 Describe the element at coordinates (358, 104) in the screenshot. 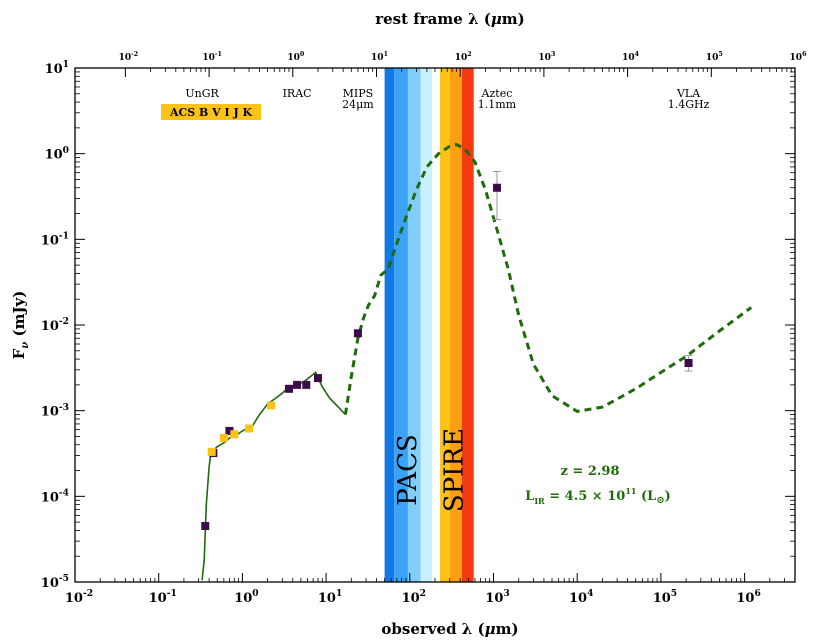

I see `instrument-label: 24μm` at that location.